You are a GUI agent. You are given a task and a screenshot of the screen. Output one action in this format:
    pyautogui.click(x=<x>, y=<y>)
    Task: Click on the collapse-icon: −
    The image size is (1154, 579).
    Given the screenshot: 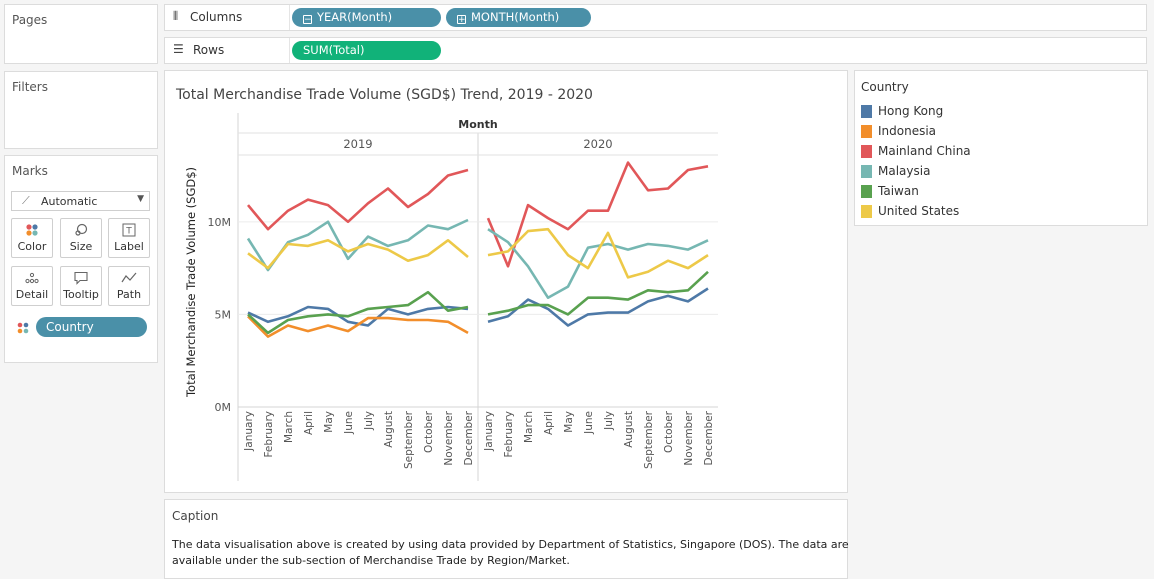 What is the action you would take?
    pyautogui.click(x=307, y=20)
    